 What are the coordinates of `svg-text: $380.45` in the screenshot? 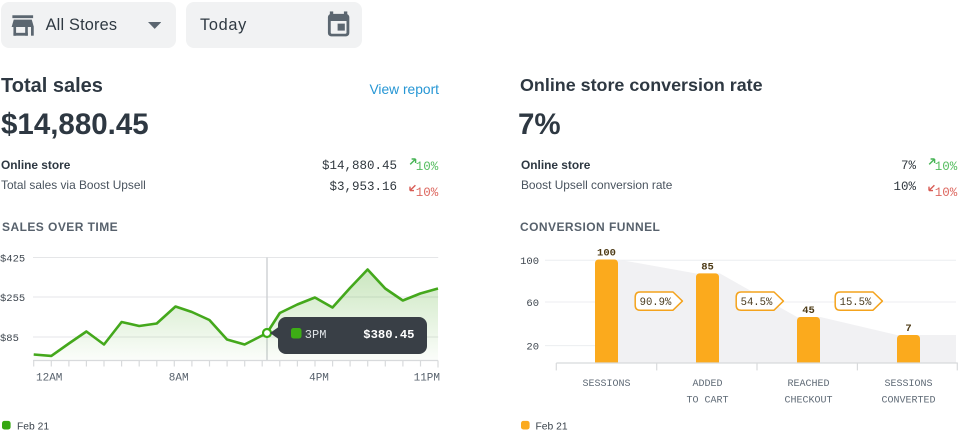 It's located at (388, 335).